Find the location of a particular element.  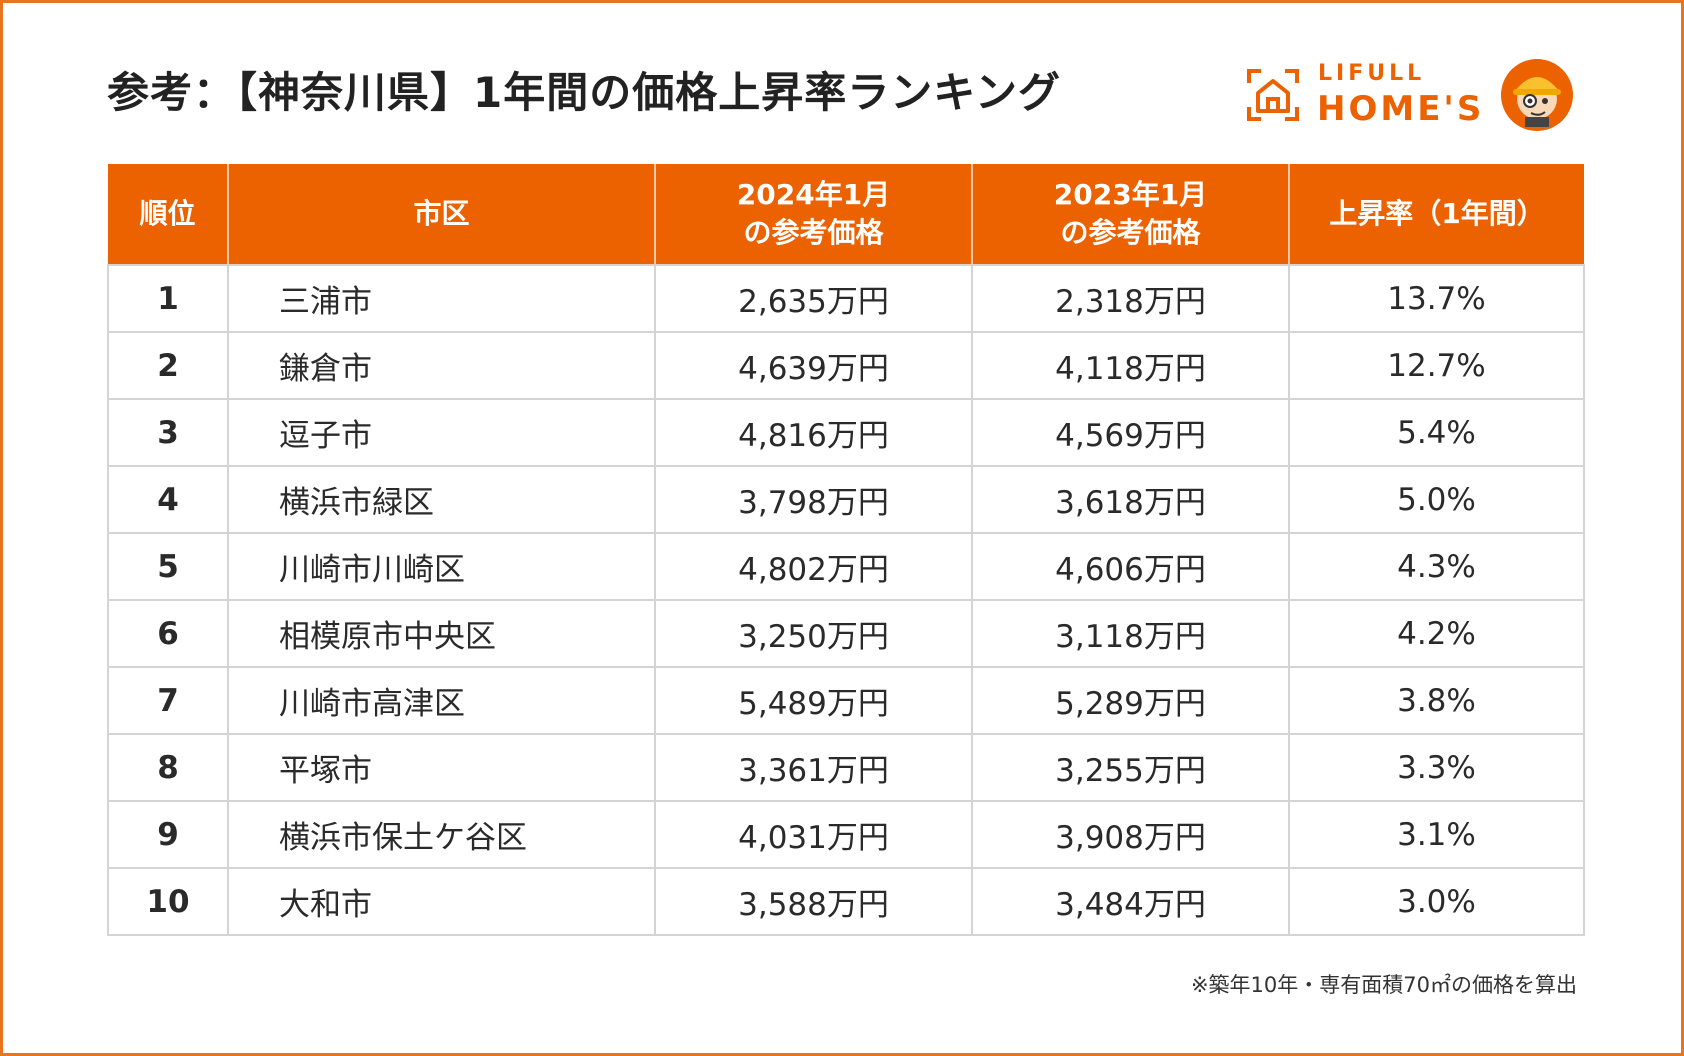

city-cell: 大和市 is located at coordinates (441, 901).